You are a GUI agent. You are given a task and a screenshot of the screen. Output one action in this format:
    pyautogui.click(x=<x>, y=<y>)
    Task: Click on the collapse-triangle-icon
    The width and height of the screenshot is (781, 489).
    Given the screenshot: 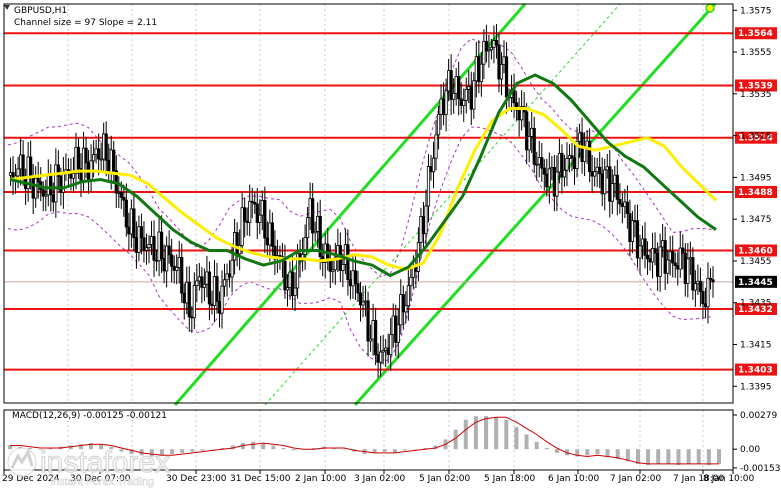 What is the action you would take?
    pyautogui.click(x=7, y=7)
    